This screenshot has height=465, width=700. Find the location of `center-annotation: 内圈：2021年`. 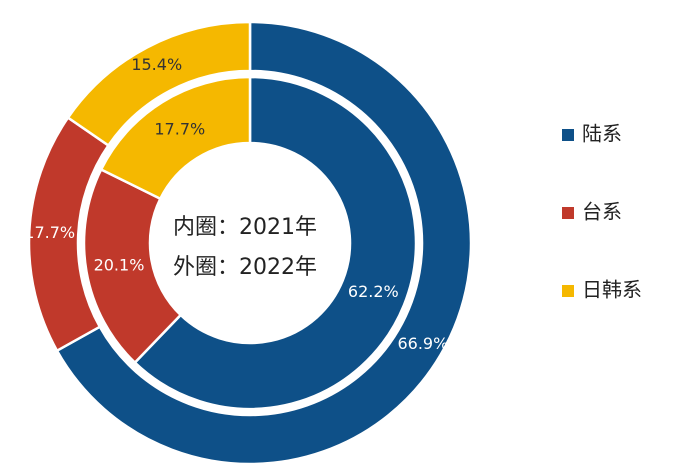

center-annotation: 内圈：2021年 is located at coordinates (245, 227).